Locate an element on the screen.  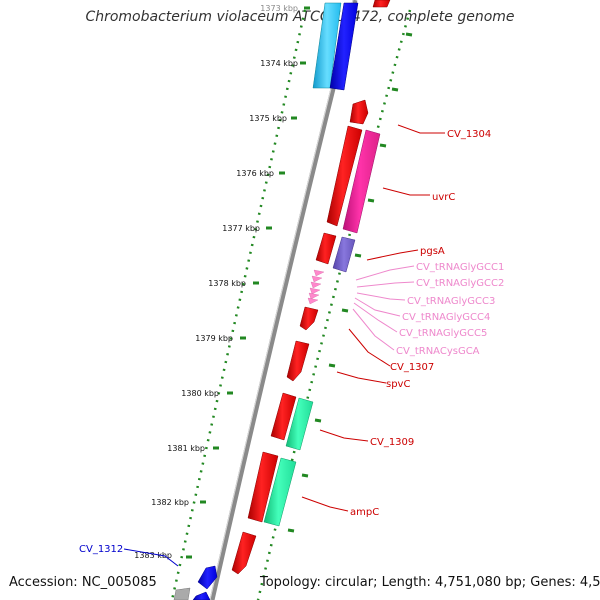
leader-cv1304 is located at coordinates (421, 129).